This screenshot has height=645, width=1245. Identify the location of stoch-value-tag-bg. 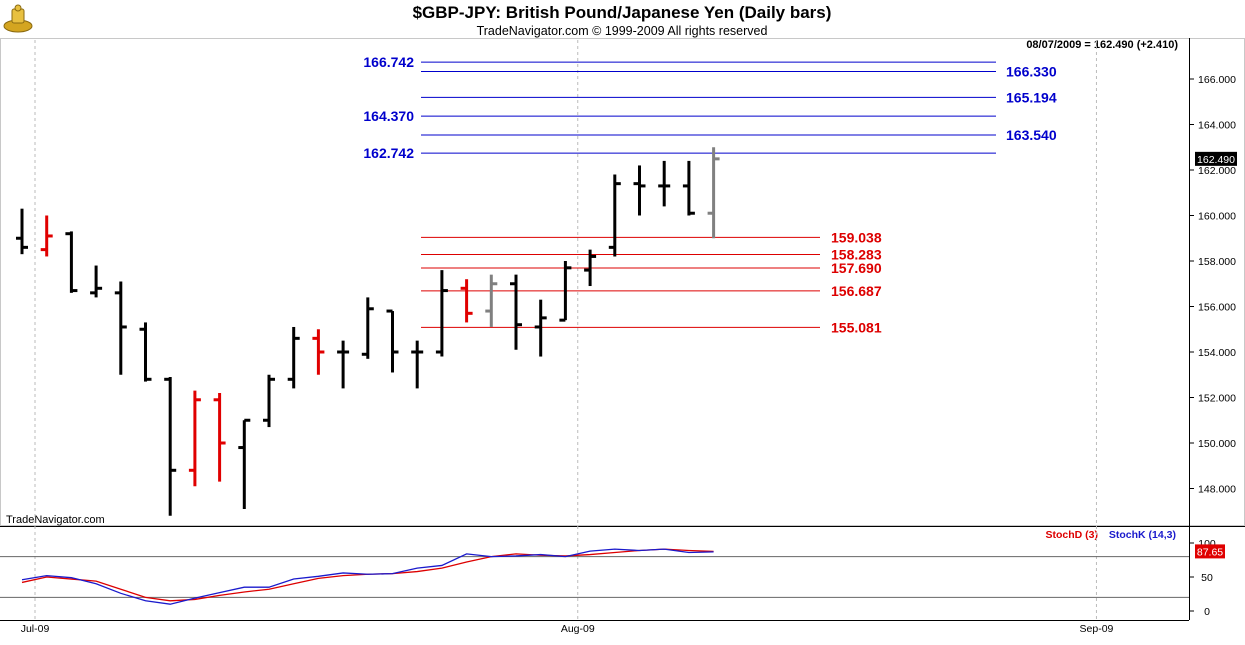
(1210, 551).